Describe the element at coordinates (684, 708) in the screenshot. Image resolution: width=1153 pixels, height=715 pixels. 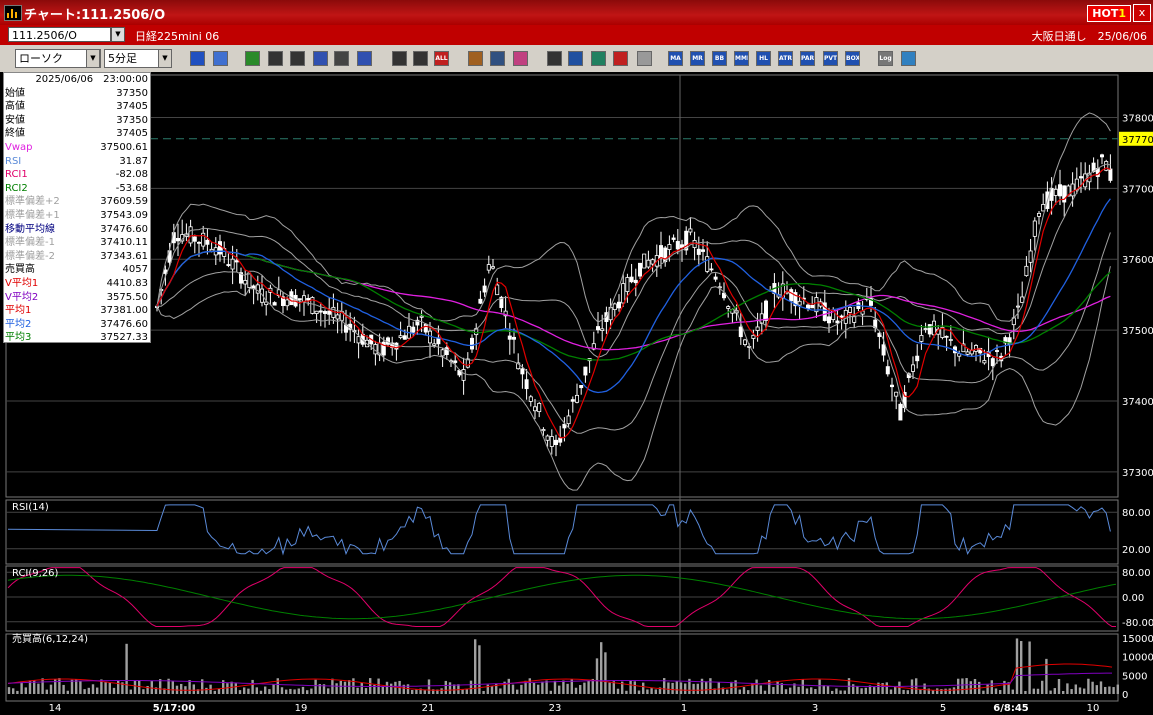
I see `x-axis-label: 1` at that location.